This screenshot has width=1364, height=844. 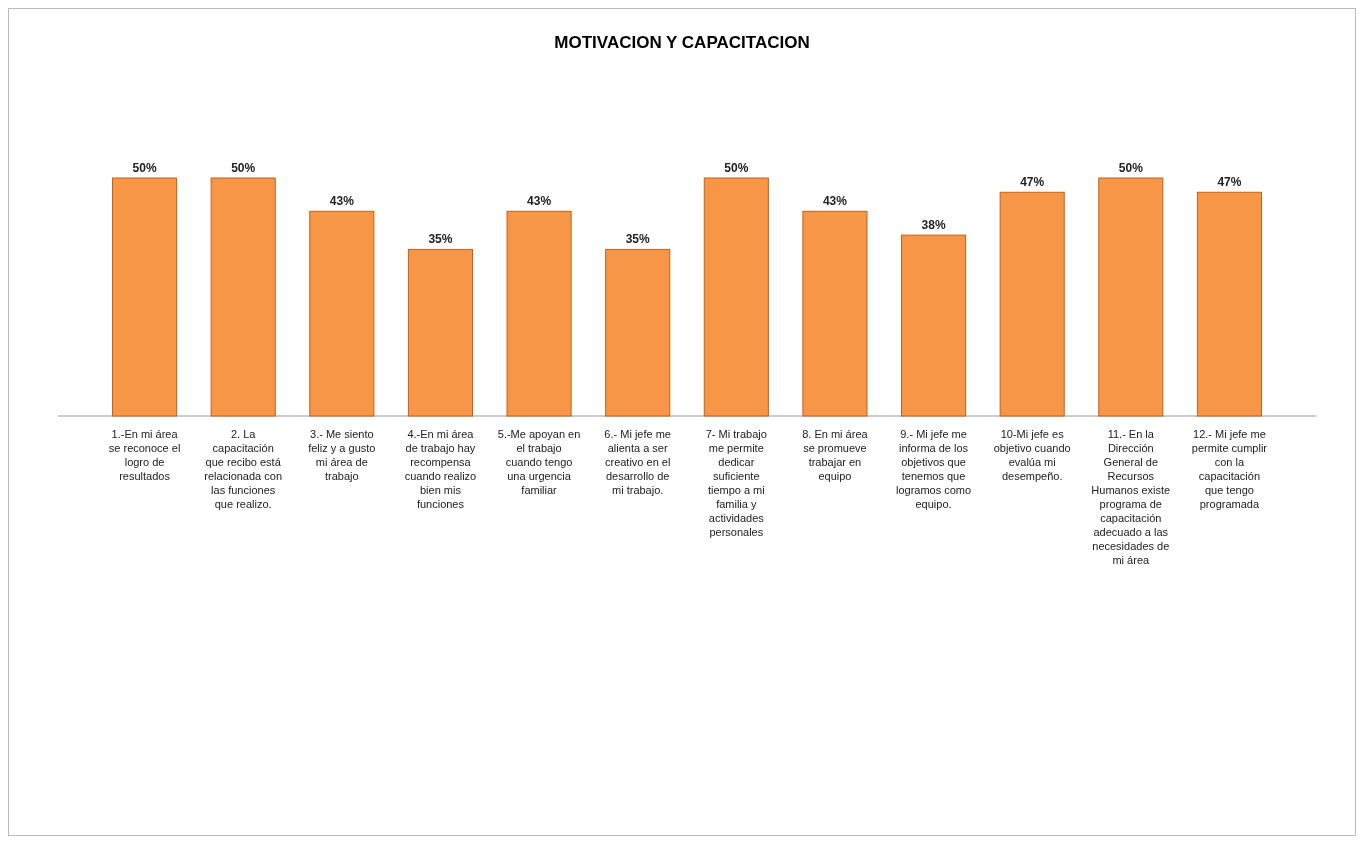 I want to click on x-tick-label: 1.-En mi área se reconoce el logro de resultados, so click(x=144, y=455).